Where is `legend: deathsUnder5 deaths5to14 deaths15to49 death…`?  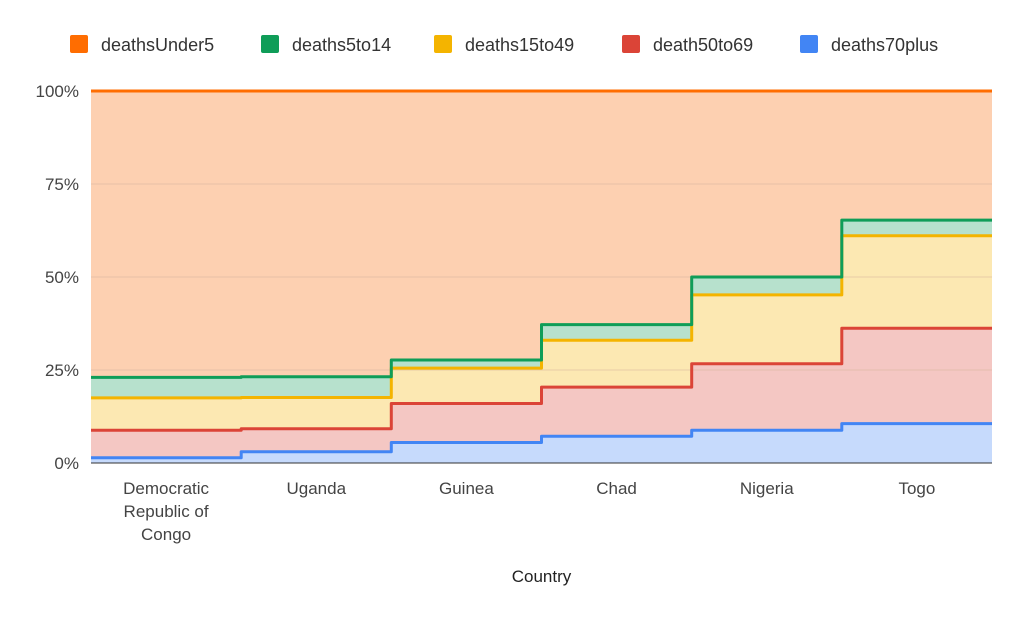
legend: deathsUnder5 deaths5to14 deaths15to49 death… is located at coordinates (504, 45).